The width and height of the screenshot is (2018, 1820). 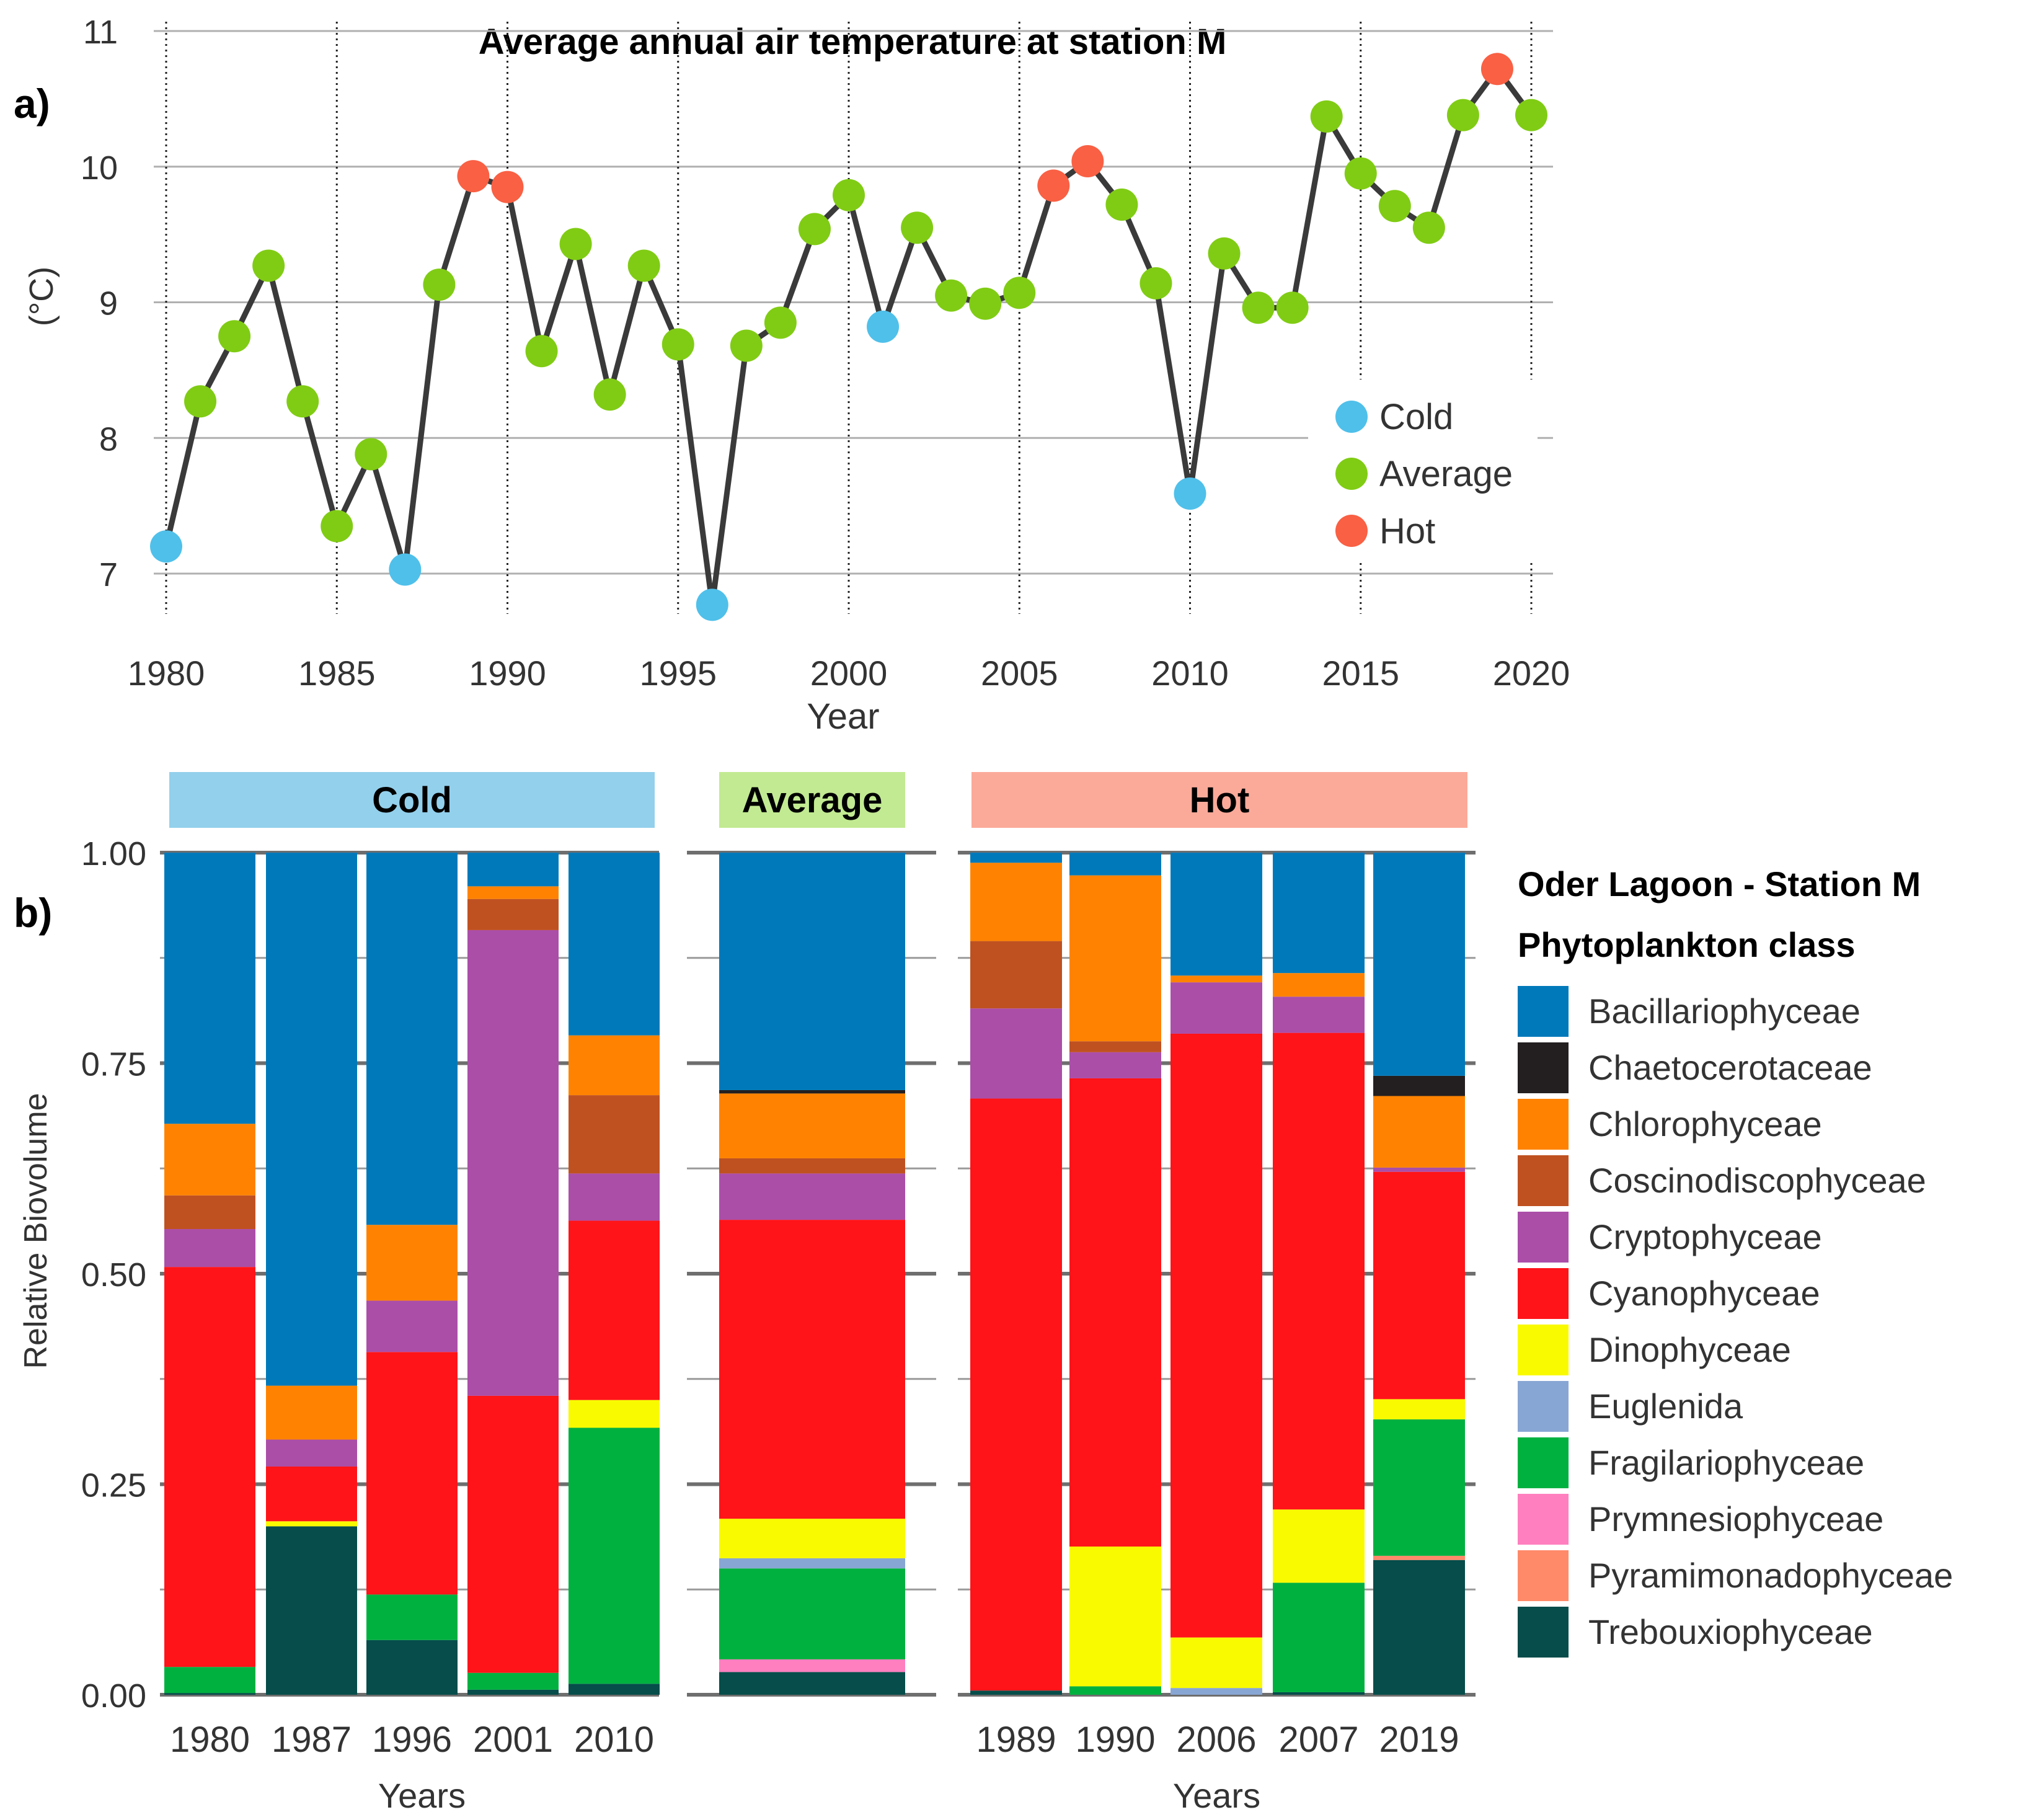 I want to click on bar-segment-2019-cryptophyceae, so click(x=1419, y=1170).